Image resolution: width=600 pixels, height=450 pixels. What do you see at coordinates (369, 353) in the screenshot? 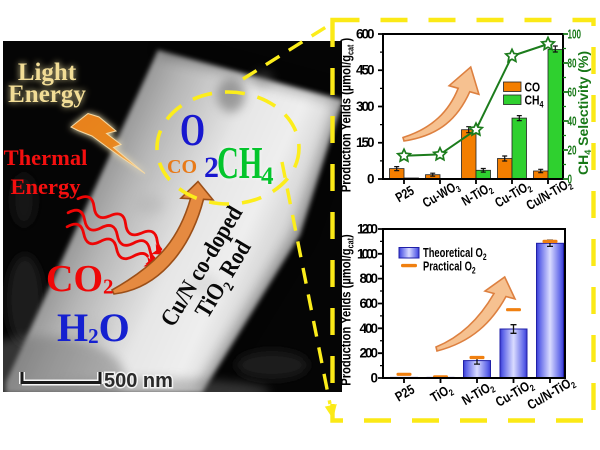
I see `svg-text: 200` at bounding box center [369, 353].